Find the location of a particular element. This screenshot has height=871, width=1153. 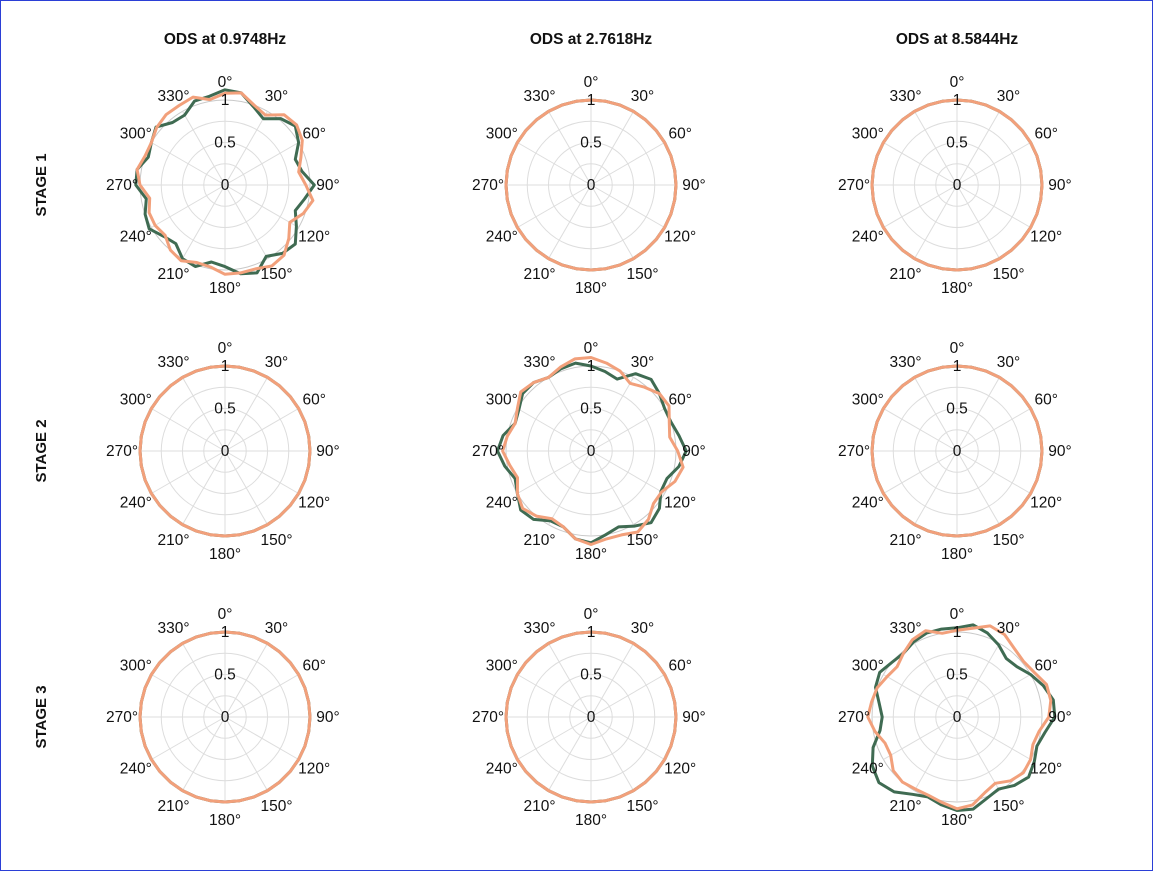

row-label: STAGE 3 is located at coordinates (41, 716).